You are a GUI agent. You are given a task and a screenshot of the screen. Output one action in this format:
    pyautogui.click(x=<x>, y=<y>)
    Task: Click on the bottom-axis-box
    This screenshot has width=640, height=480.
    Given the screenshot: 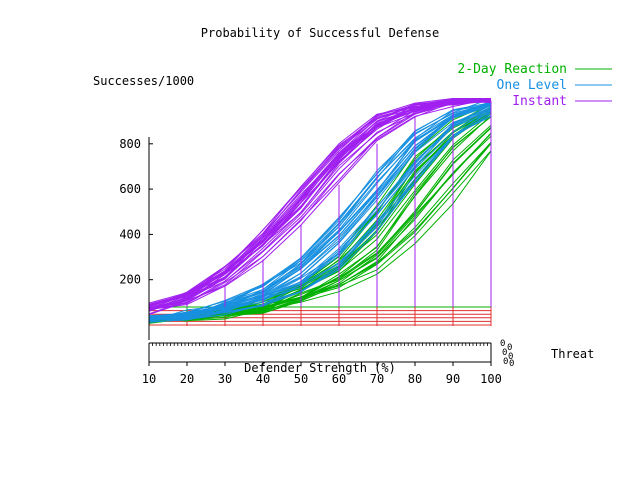 What is the action you would take?
    pyautogui.click(x=320, y=352)
    